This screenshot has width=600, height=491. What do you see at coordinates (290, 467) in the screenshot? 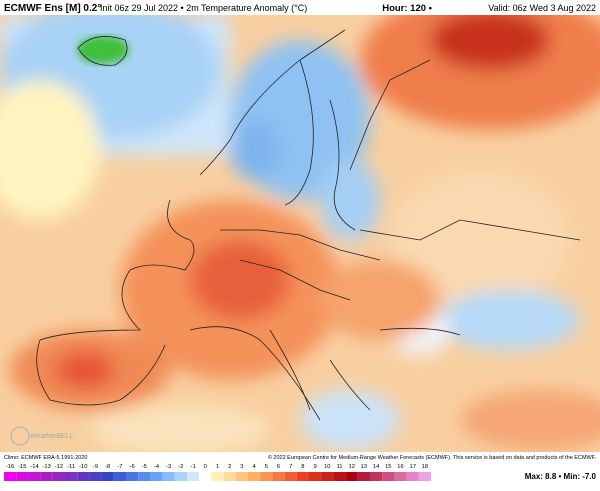
I see `colorbar-label: 7` at bounding box center [290, 467].